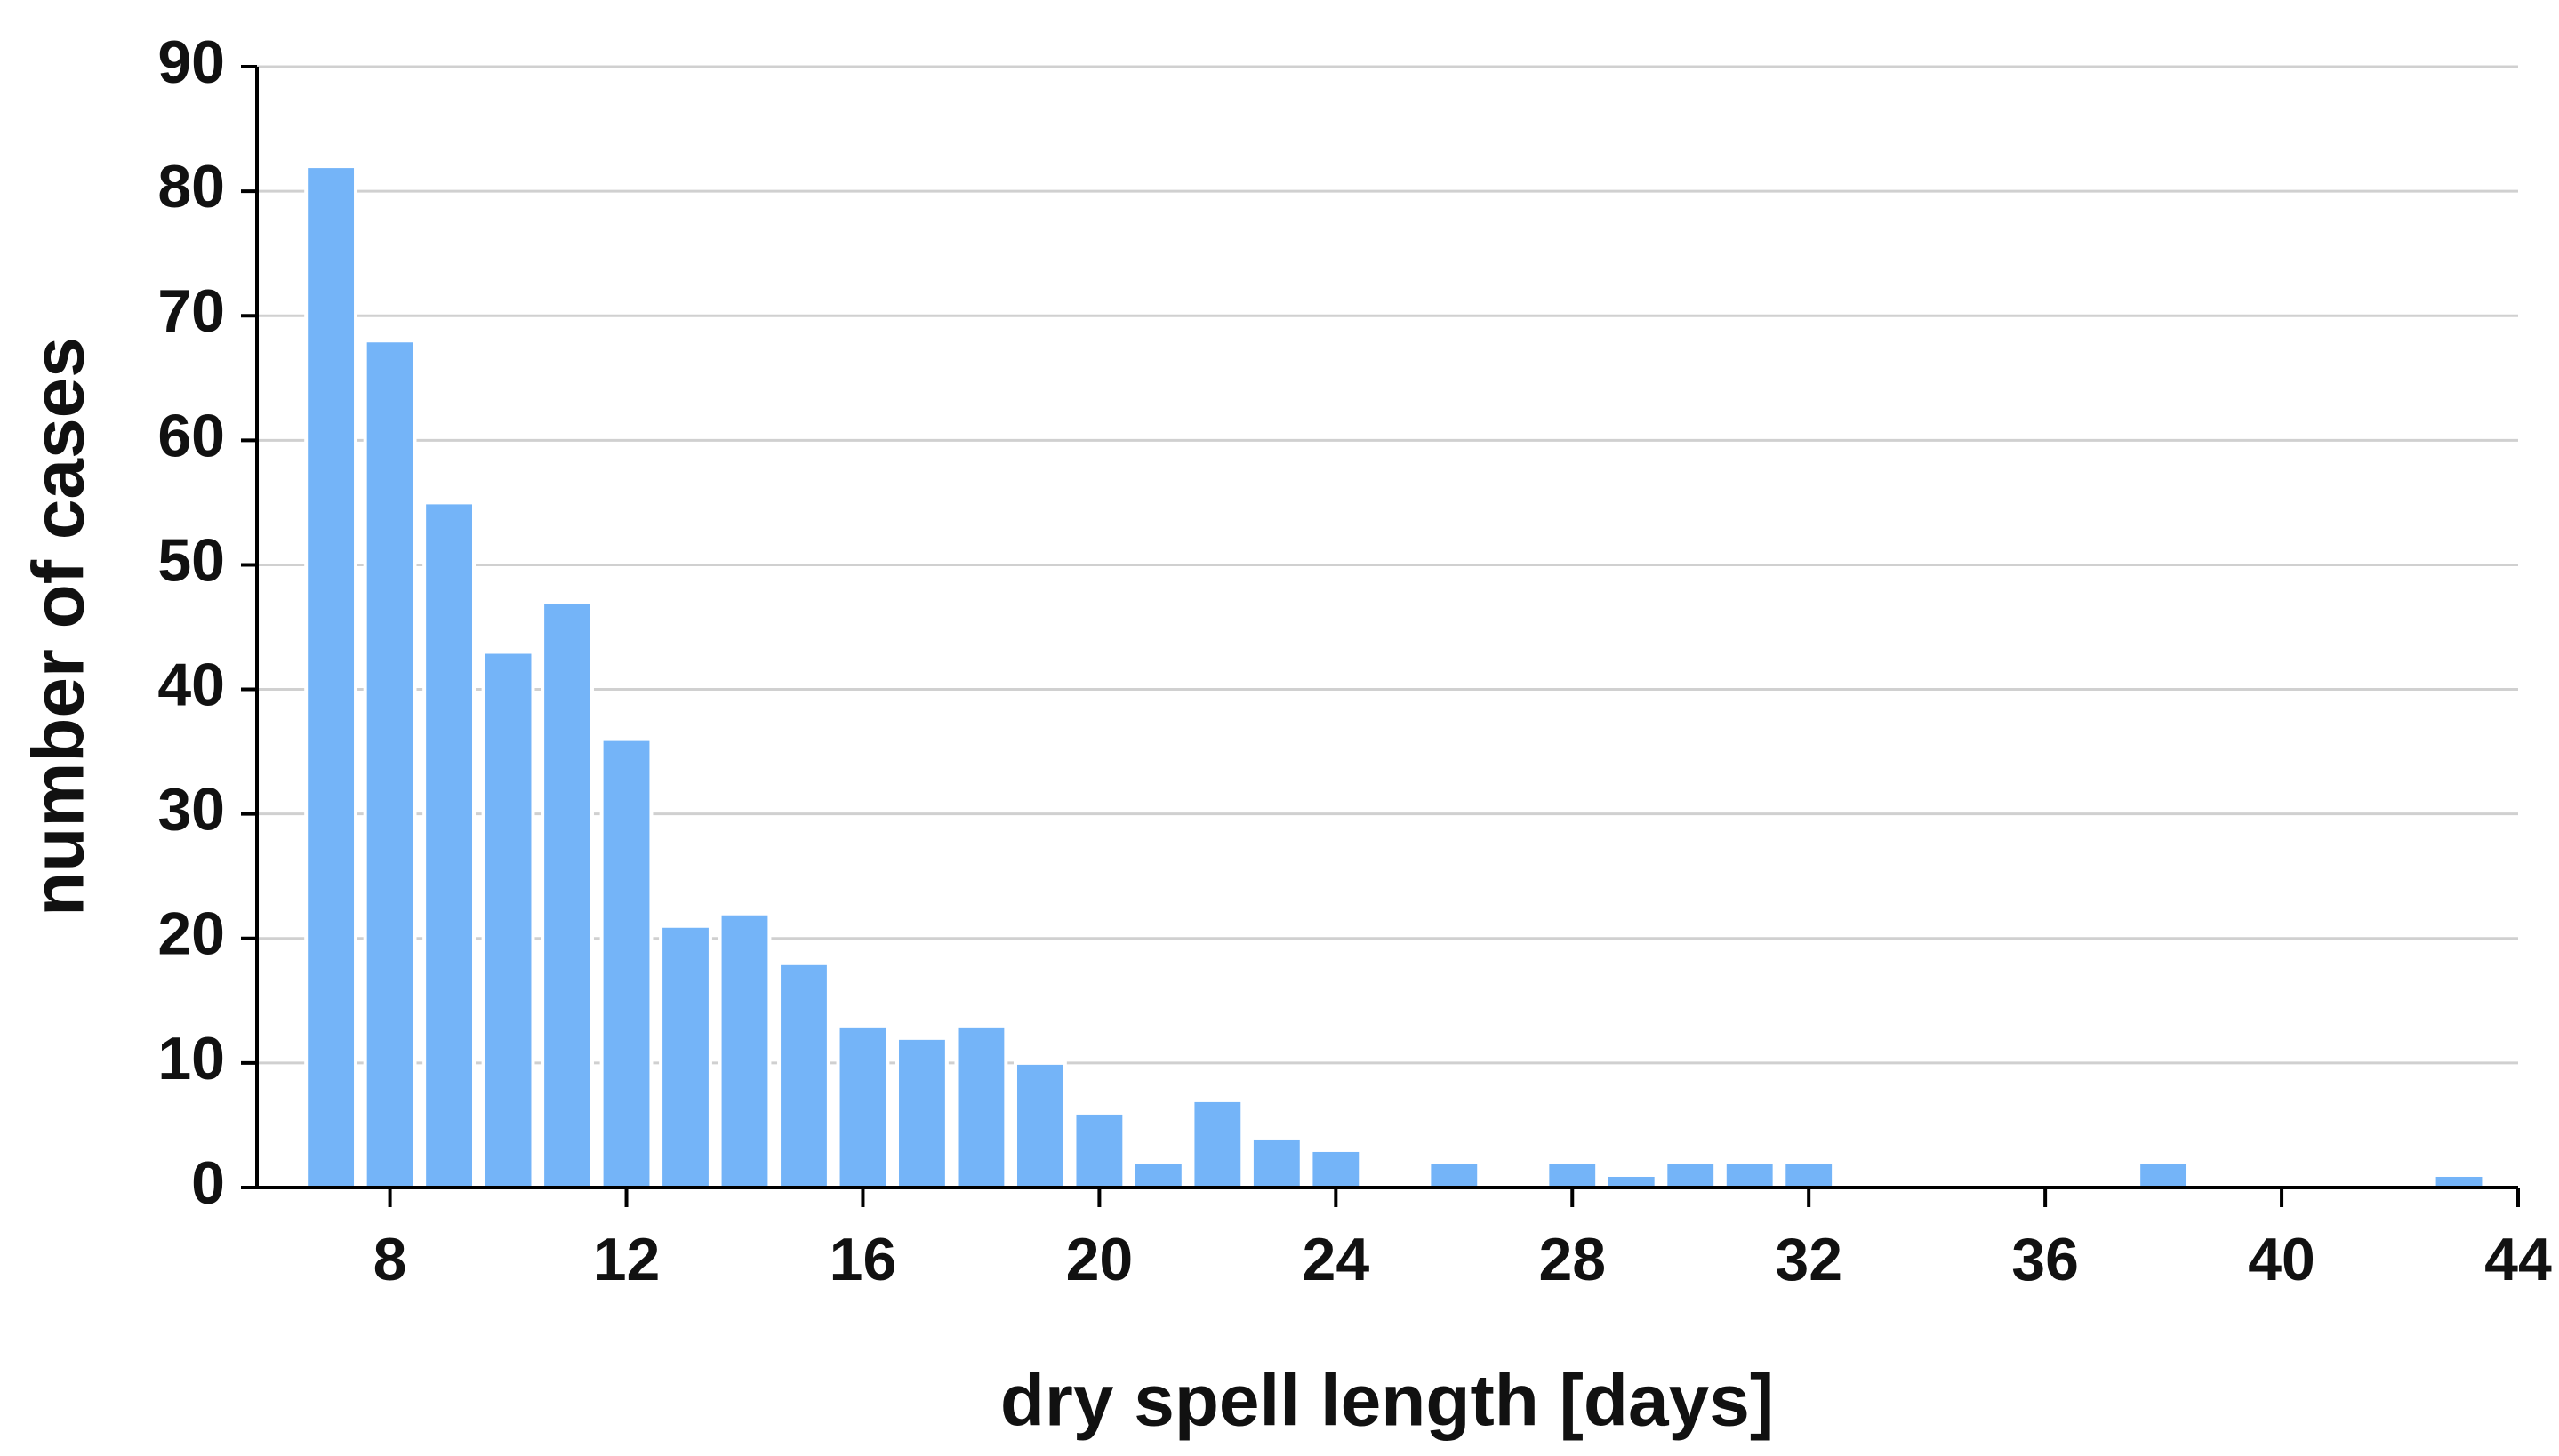 The width and height of the screenshot is (2559, 1456). What do you see at coordinates (1808, 1259) in the screenshot?
I see `x-tick-label: 32` at bounding box center [1808, 1259].